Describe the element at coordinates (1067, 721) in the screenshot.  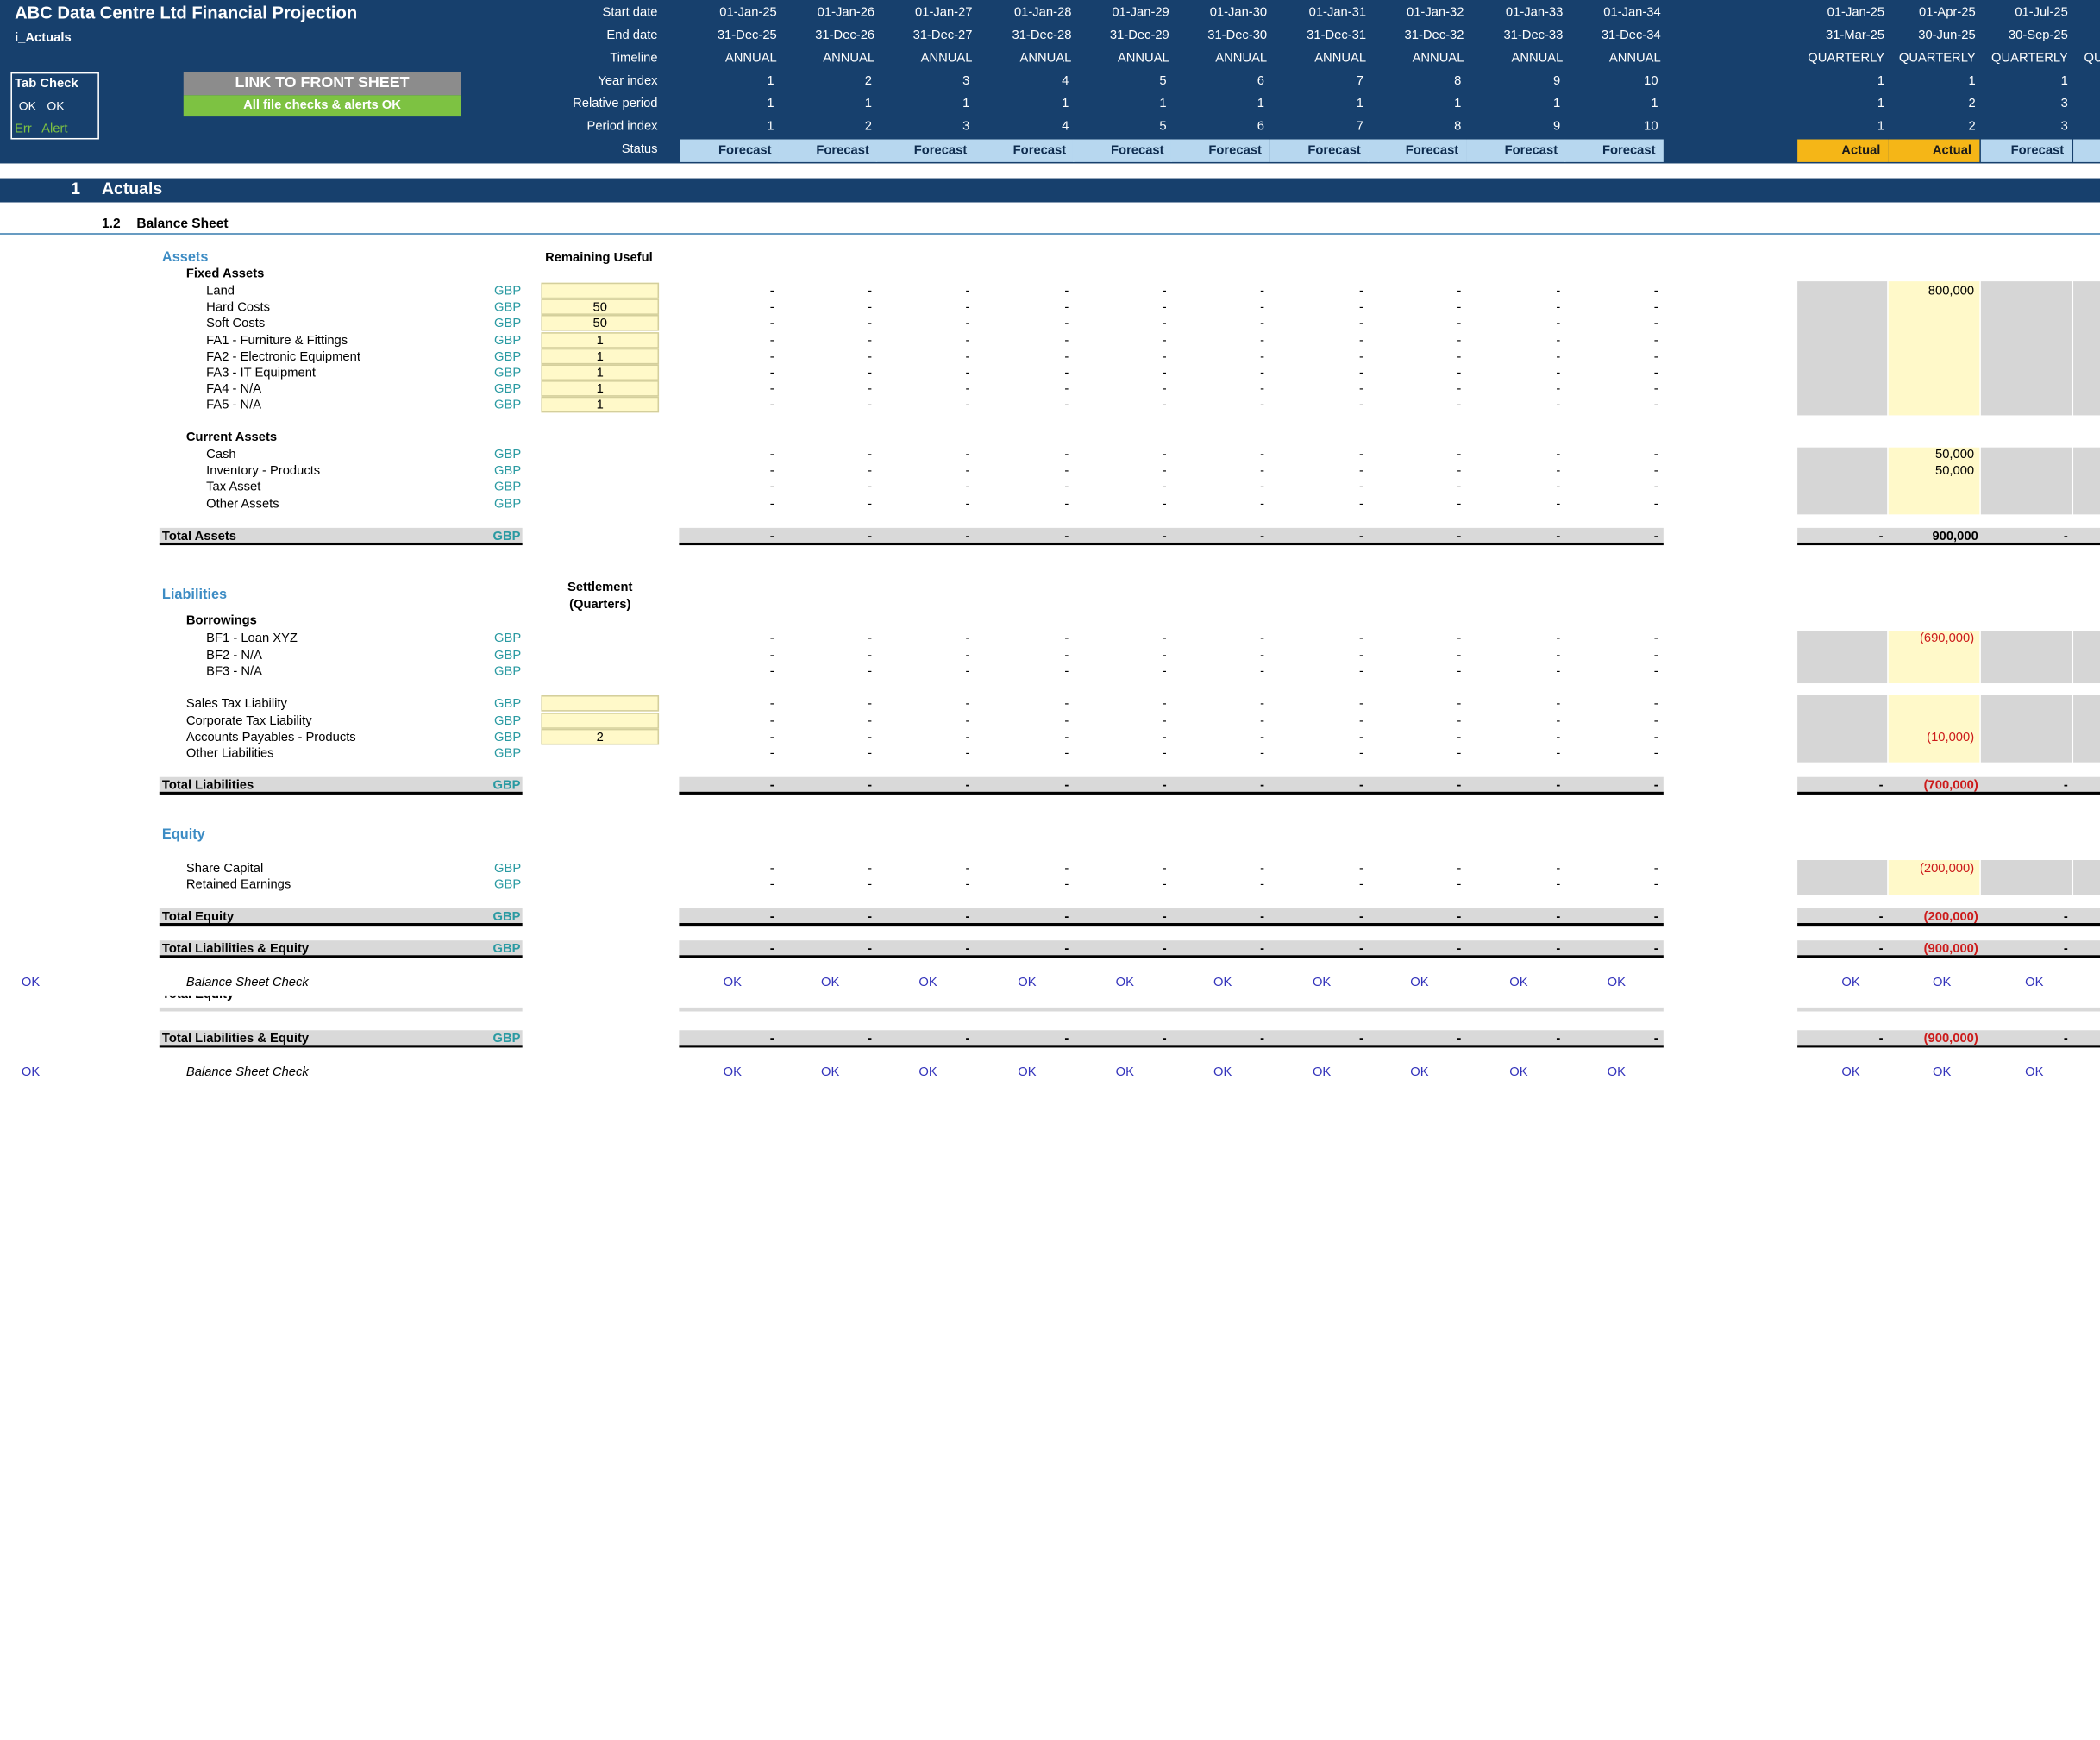
I see `annual-value-liability-1-3: -` at that location.